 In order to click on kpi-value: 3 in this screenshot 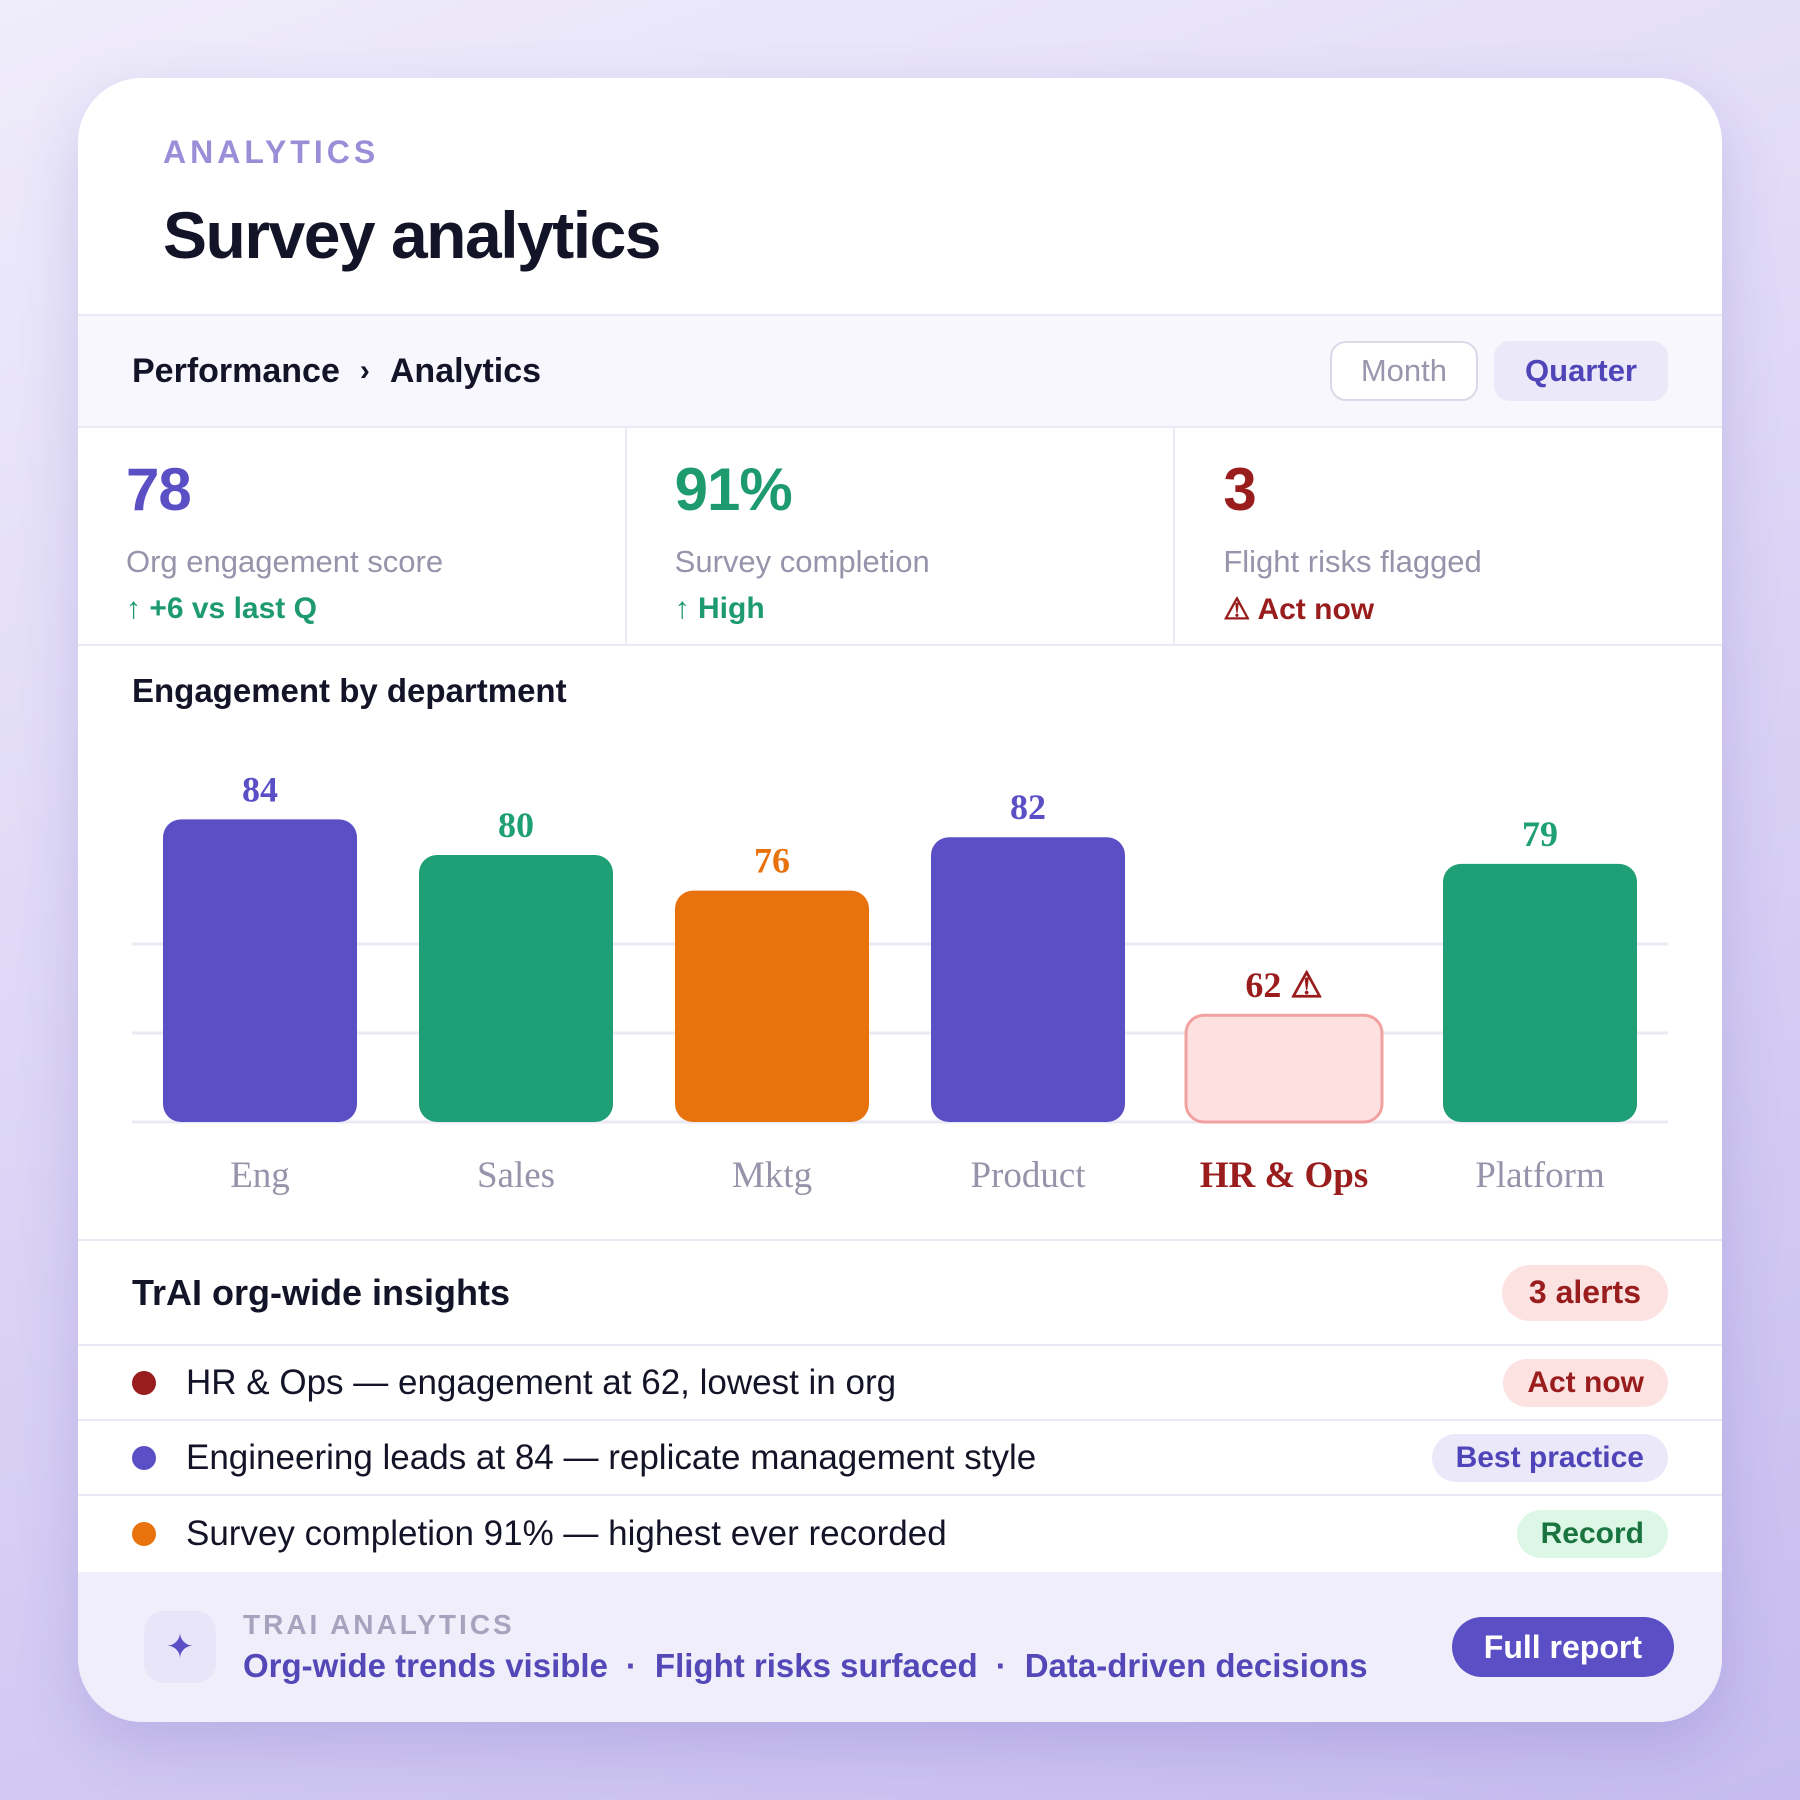, I will do `click(1239, 489)`.